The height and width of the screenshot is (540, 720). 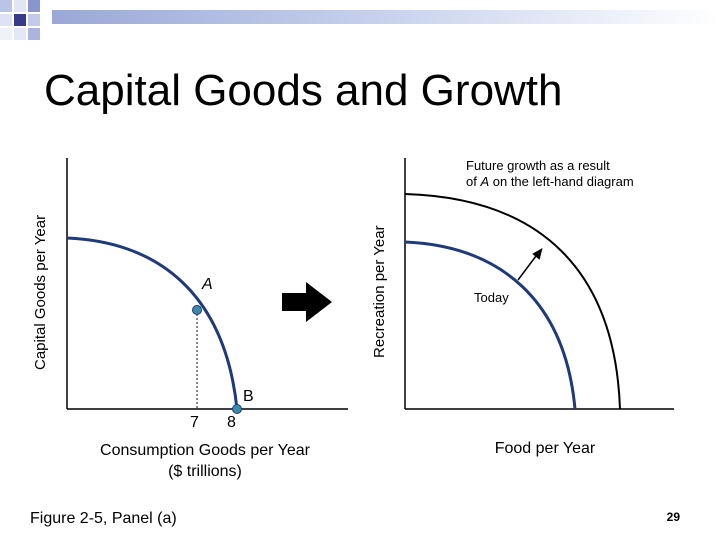 I want to click on today-curve-label: Today, so click(x=491, y=297).